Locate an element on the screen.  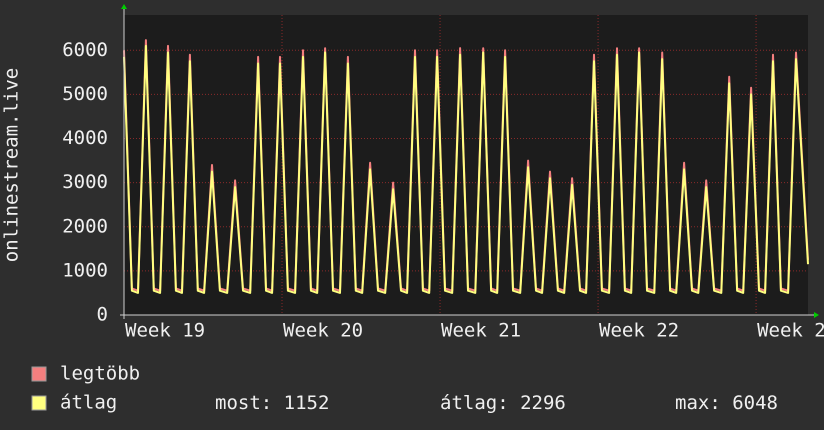
stat: átlag: 2296 is located at coordinates (503, 403).